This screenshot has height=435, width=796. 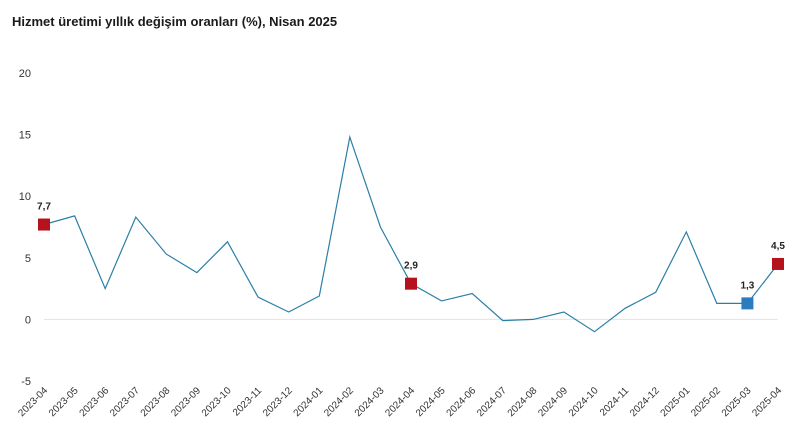 I want to click on x-tick-label: 2025-04, so click(x=767, y=402).